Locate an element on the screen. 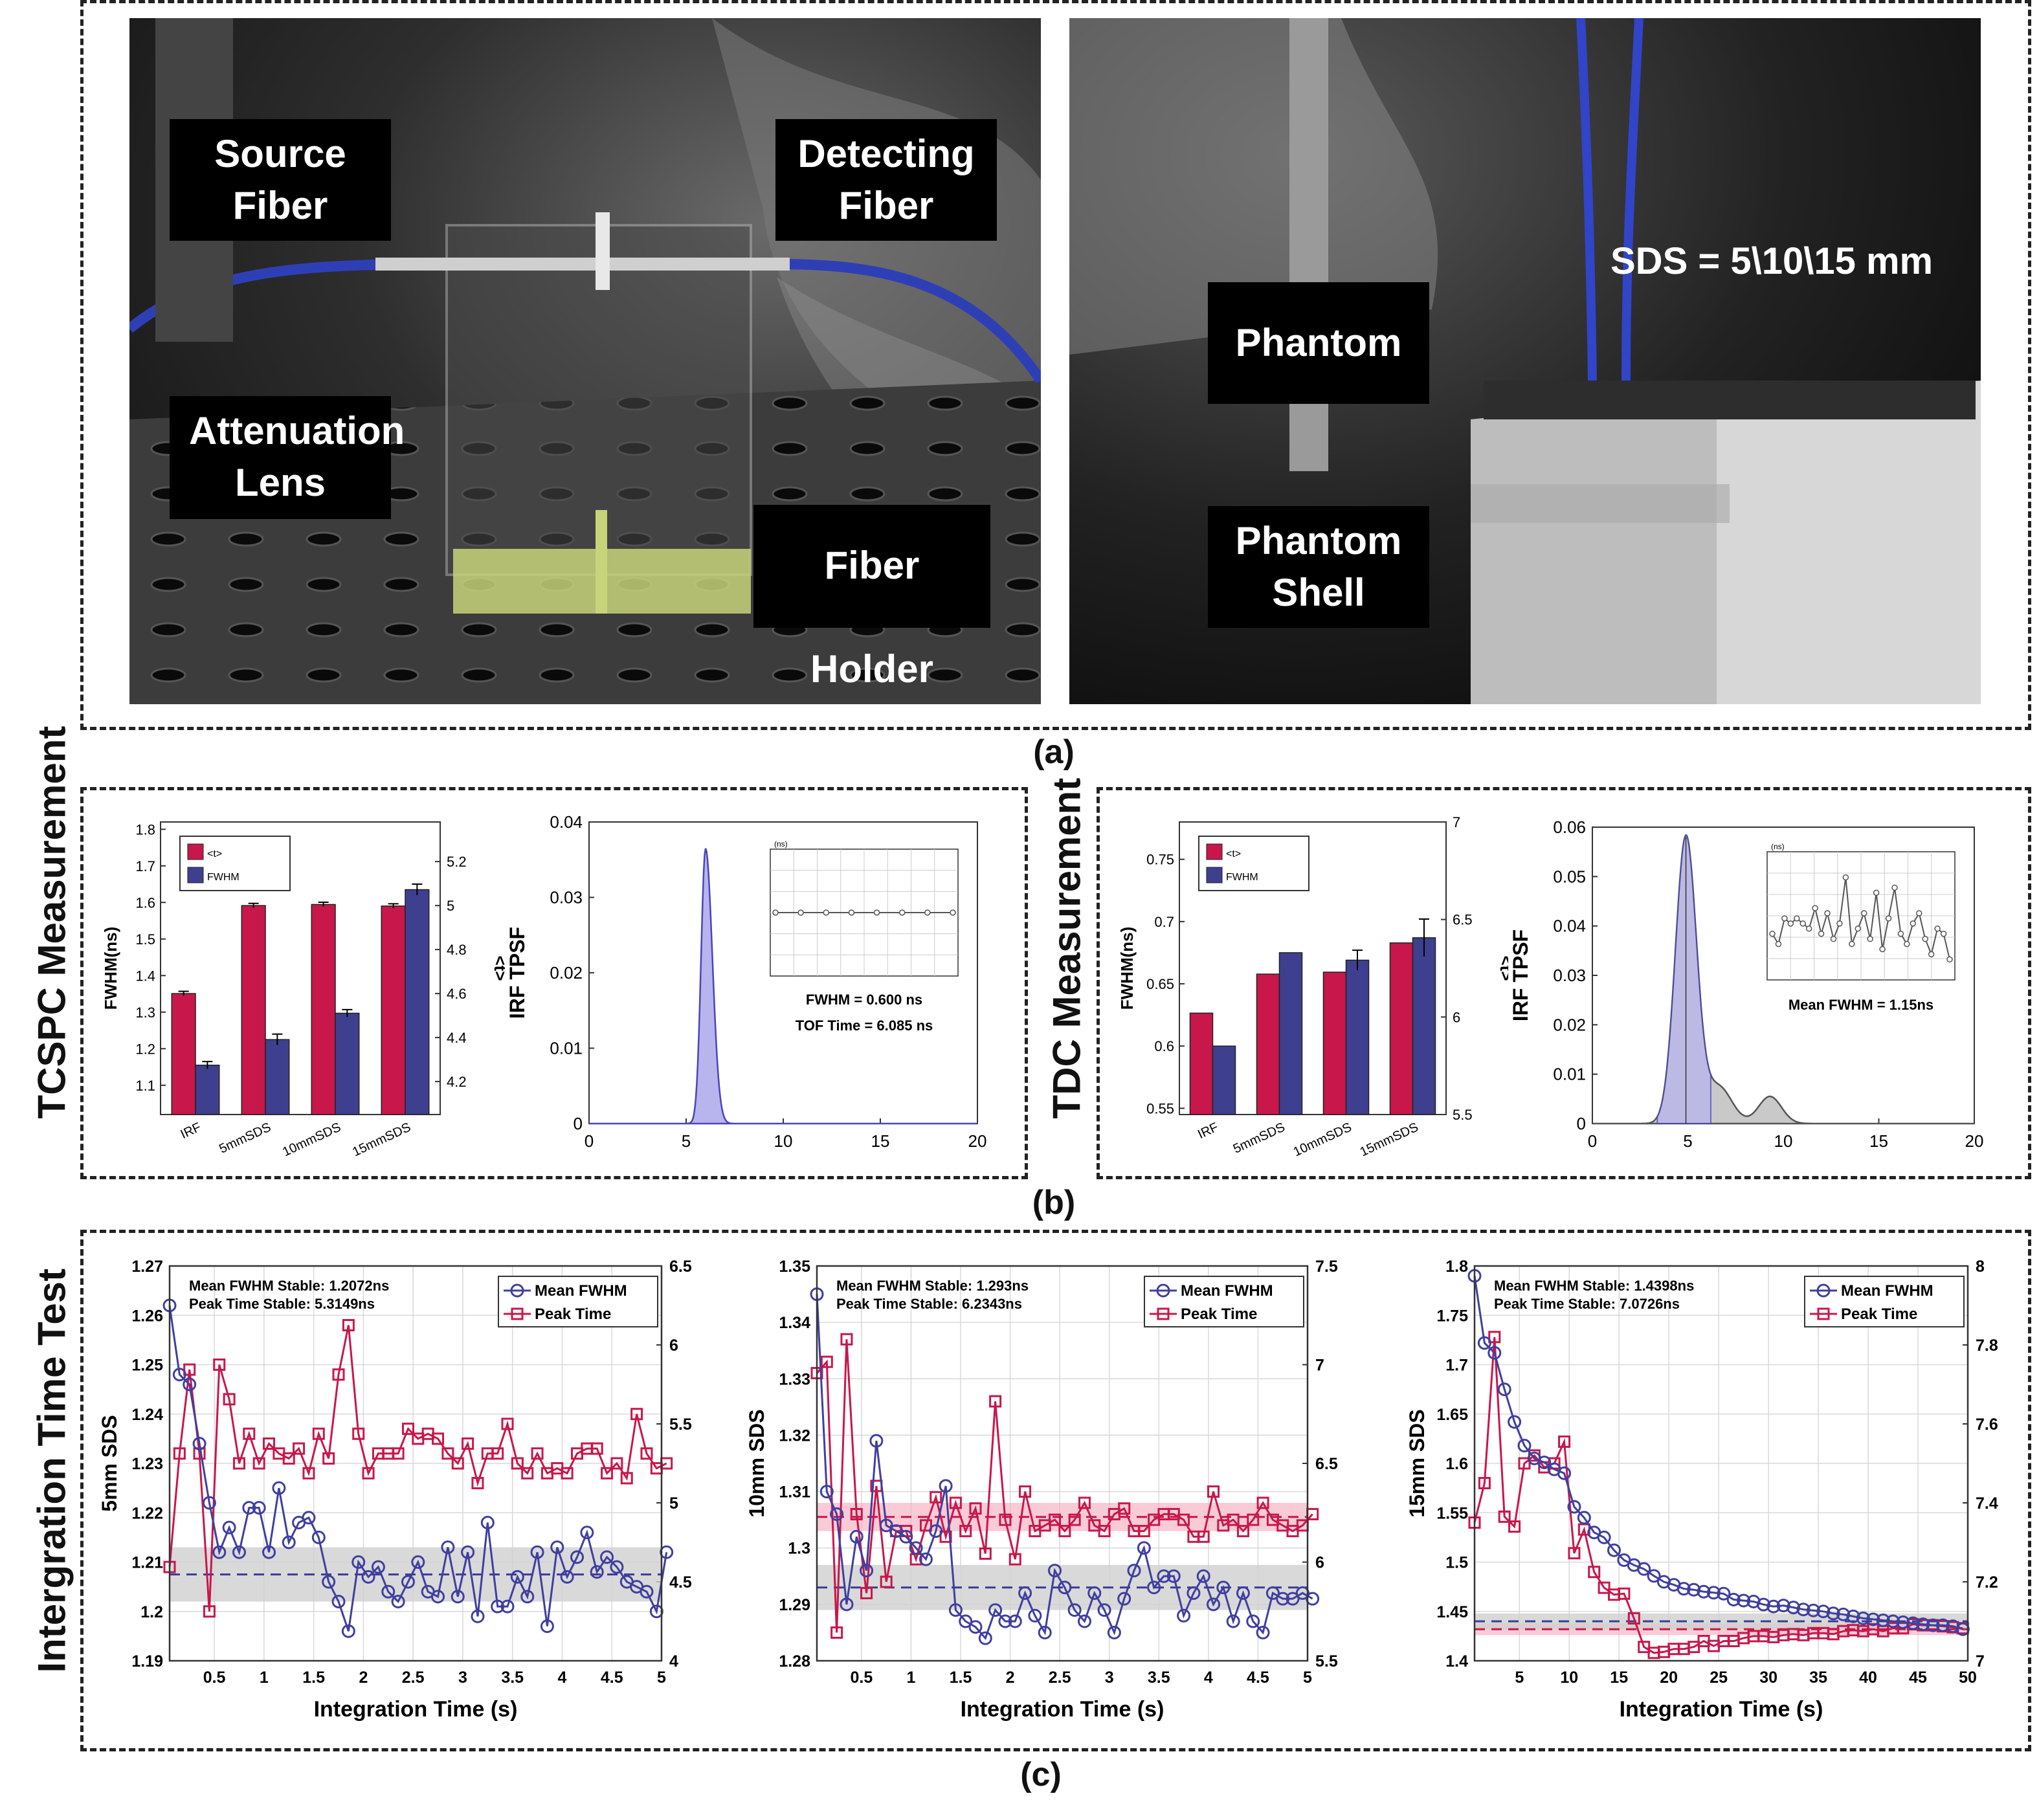 This screenshot has width=2039, height=1820. annotation-peak-time-stable: Peak Time Stable: 7.0726ns is located at coordinates (1587, 1304).